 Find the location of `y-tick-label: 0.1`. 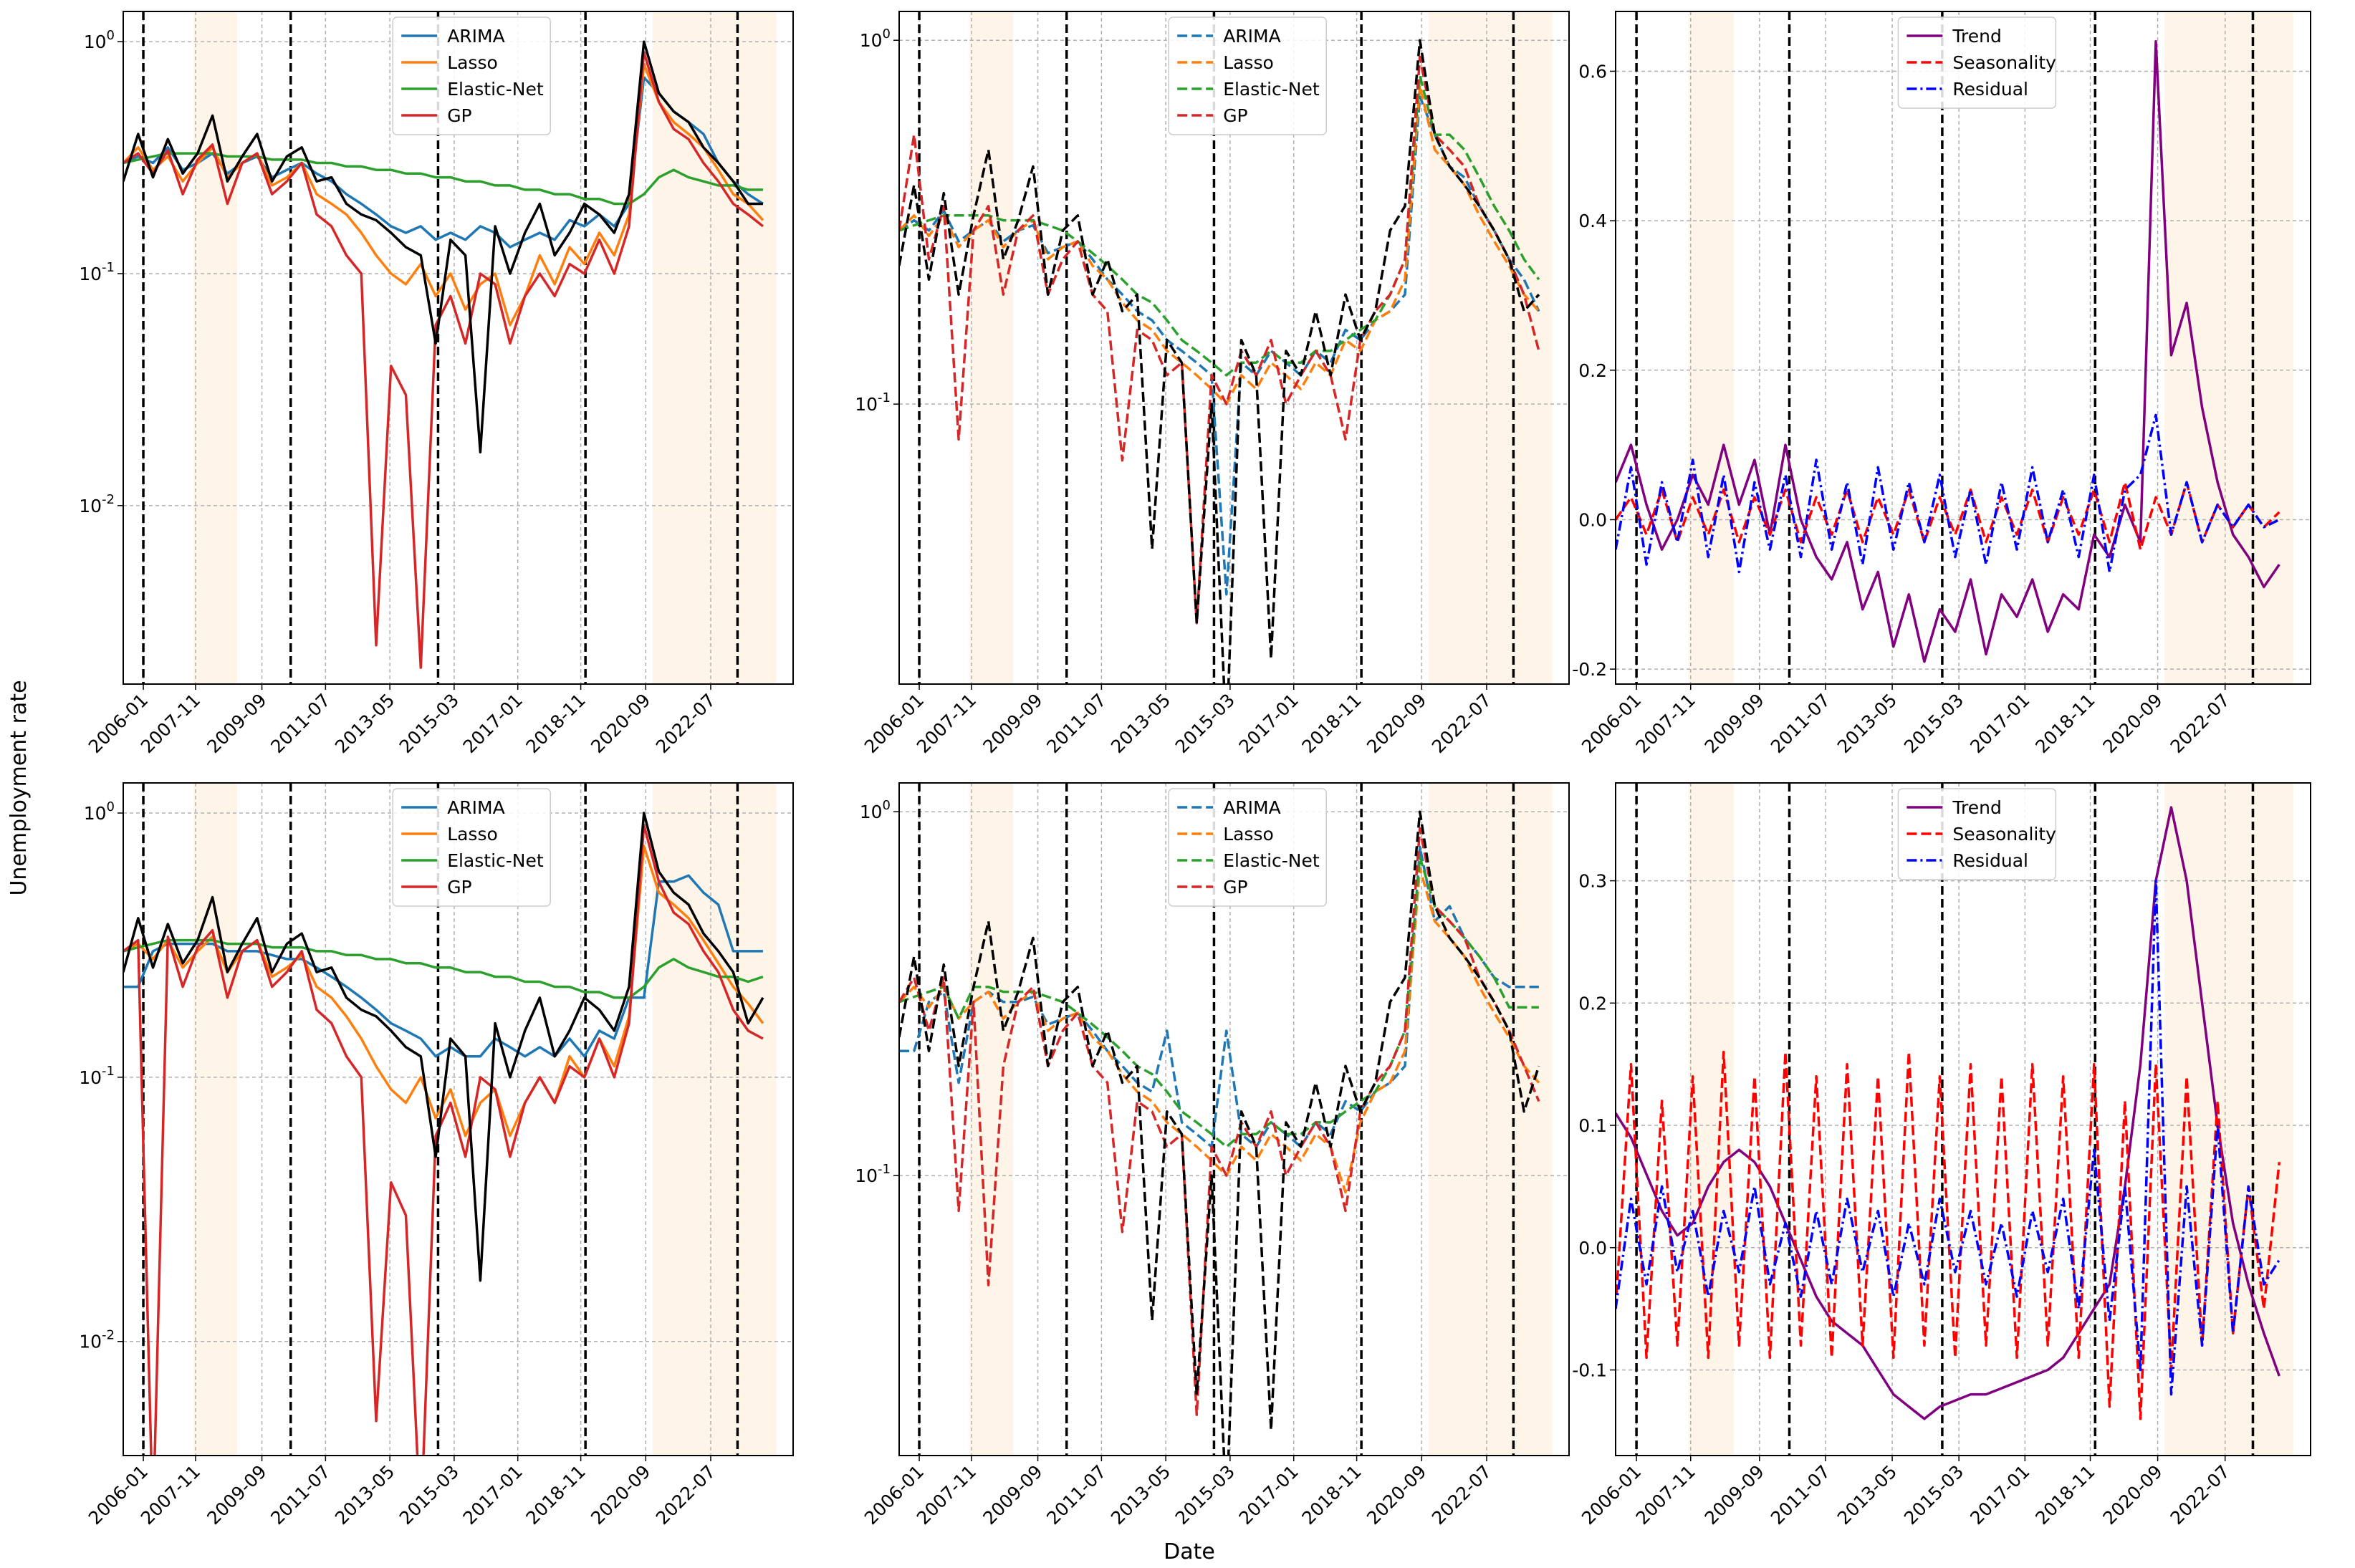

y-tick-label: 0.1 is located at coordinates (1592, 1126).